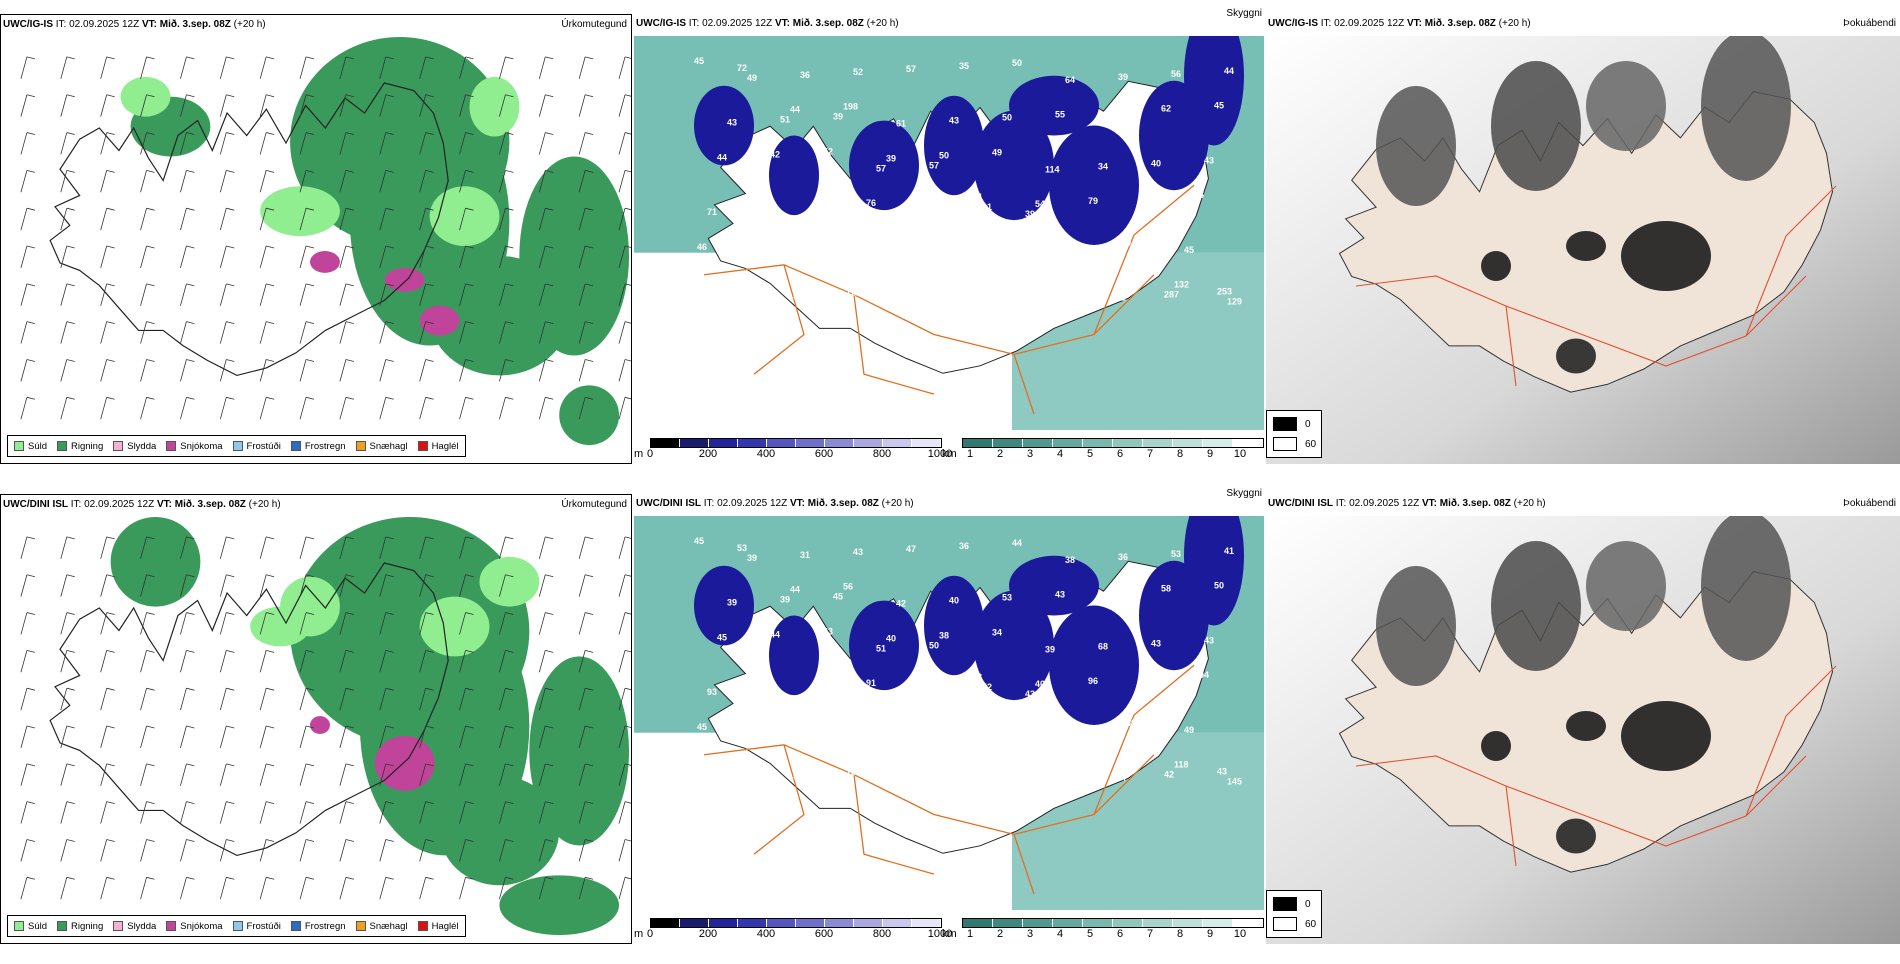  What do you see at coordinates (325, 926) in the screenshot?
I see `precip-legend-label: Frostregn` at bounding box center [325, 926].